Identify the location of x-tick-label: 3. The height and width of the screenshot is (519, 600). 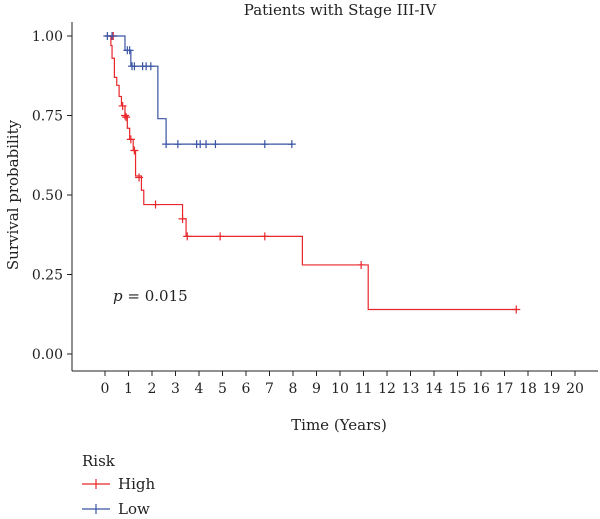
(175, 389).